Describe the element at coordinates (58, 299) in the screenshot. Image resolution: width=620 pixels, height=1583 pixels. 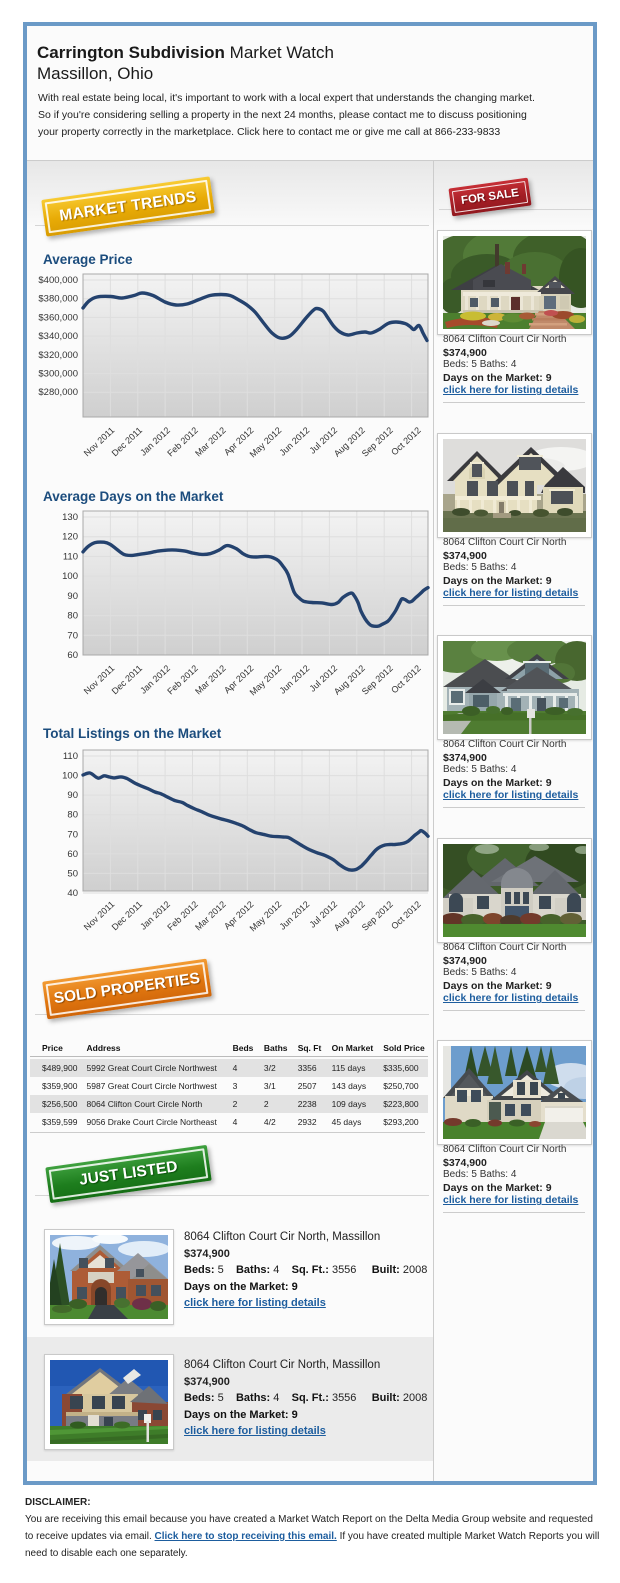
I see `svg-text: $380,000` at that location.